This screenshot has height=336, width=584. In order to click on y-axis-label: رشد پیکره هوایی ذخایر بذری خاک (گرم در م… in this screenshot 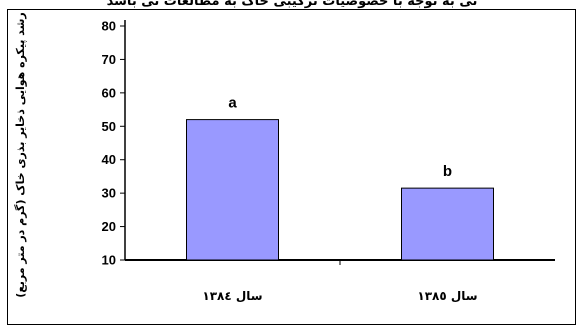, I will do `click(20, 155)`.